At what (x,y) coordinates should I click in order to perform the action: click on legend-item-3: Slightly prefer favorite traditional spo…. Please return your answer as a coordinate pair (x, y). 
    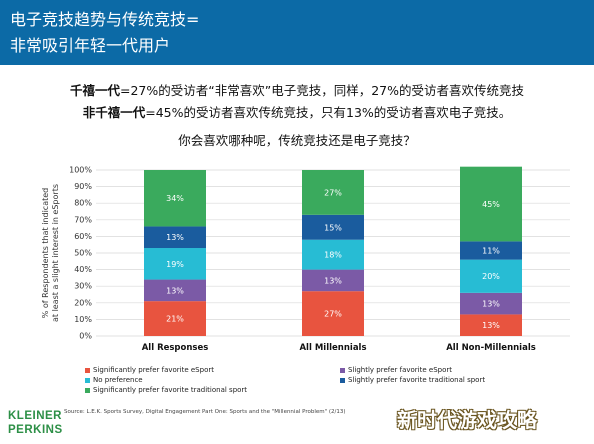
    Looking at the image, I should click on (412, 380).